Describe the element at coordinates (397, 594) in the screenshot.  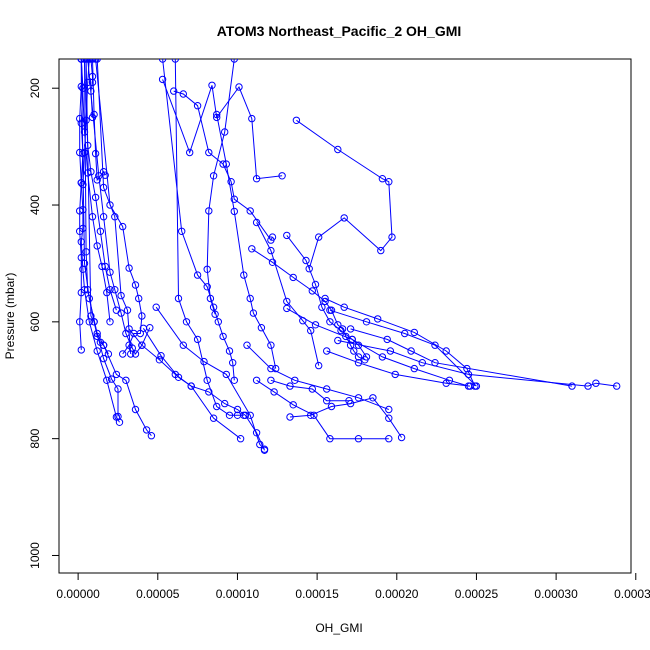
I see `x-tick-label: 0.00020` at that location.